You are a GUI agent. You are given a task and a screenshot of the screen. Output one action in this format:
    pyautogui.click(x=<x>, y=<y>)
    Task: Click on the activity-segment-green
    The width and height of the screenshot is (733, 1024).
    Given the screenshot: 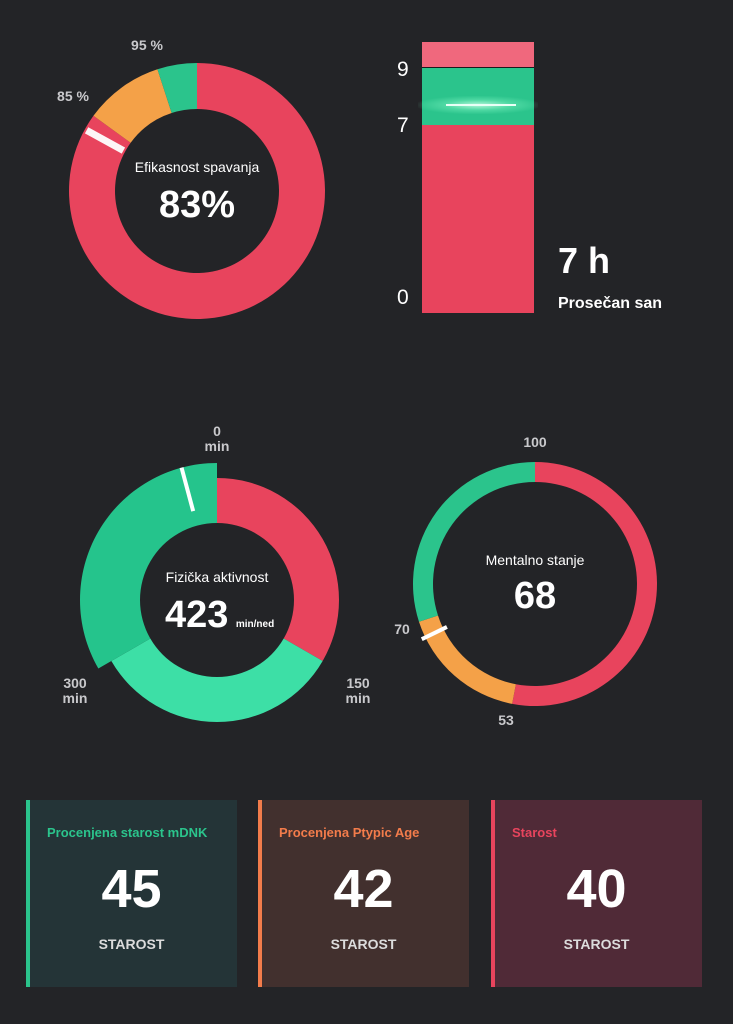 What is the action you would take?
    pyautogui.click(x=148, y=566)
    